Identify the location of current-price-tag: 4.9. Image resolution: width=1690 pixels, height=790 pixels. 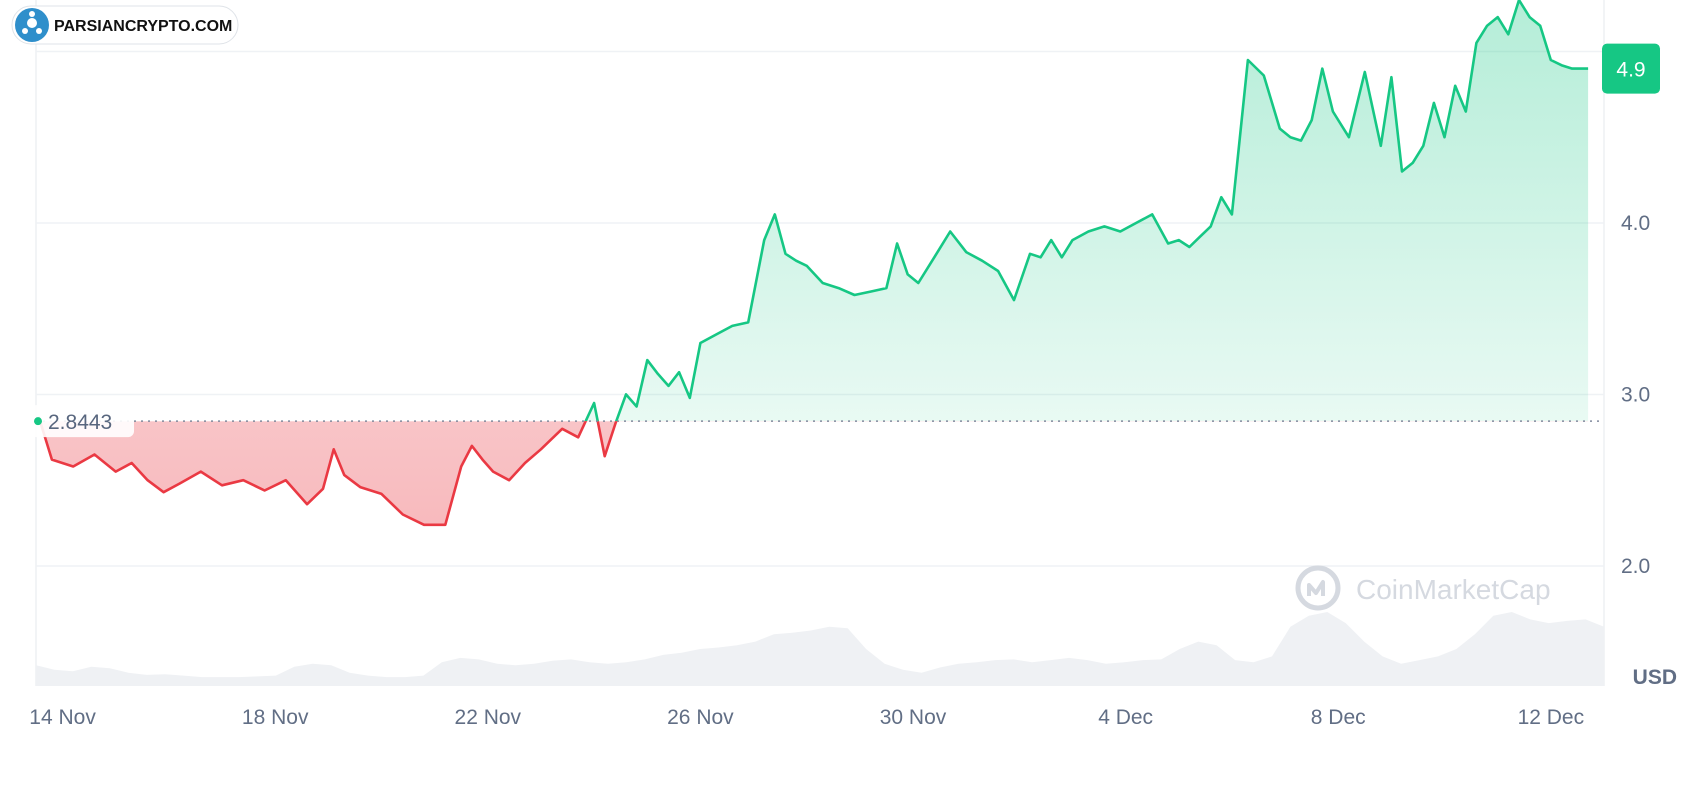
(1631, 68).